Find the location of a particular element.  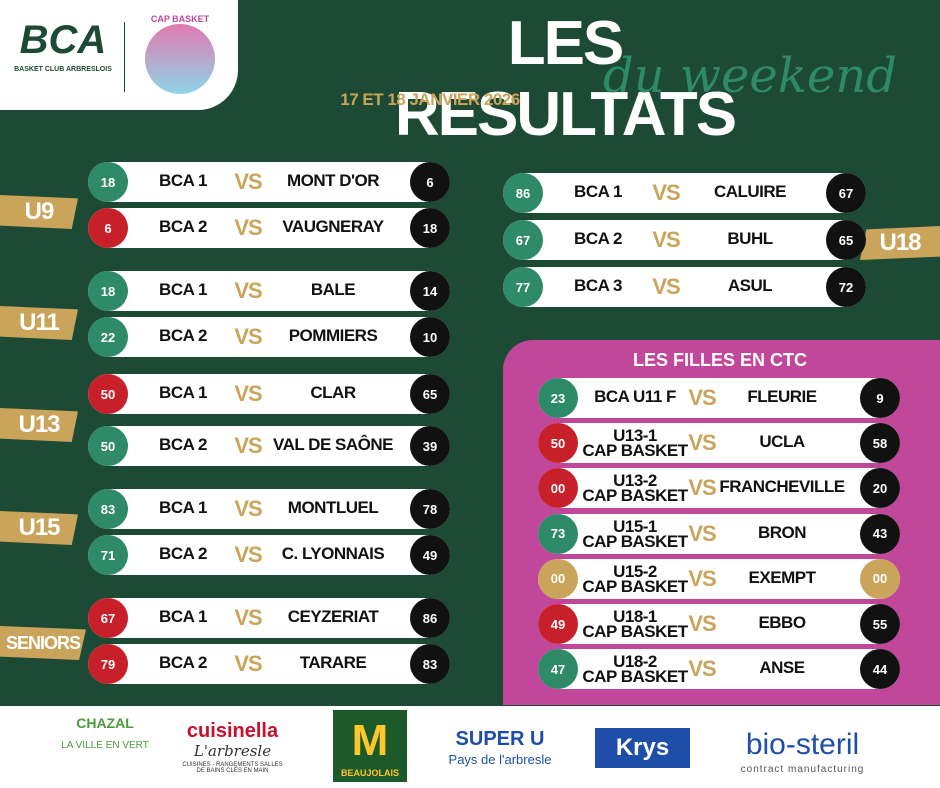

home-team: U18-2 CAP BASKET is located at coordinates (635, 669).